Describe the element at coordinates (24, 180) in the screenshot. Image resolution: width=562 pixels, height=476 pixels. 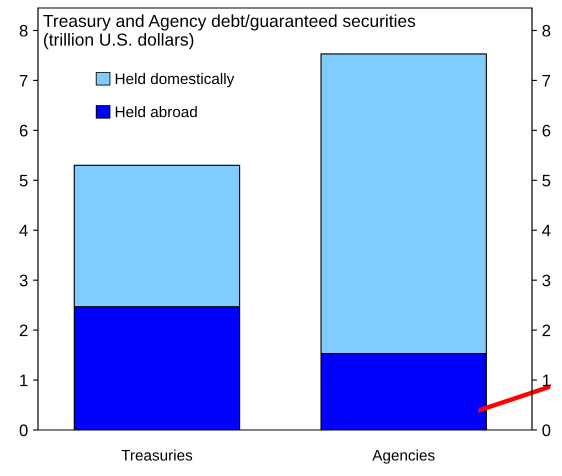
I see `y-tick-label: 5` at that location.